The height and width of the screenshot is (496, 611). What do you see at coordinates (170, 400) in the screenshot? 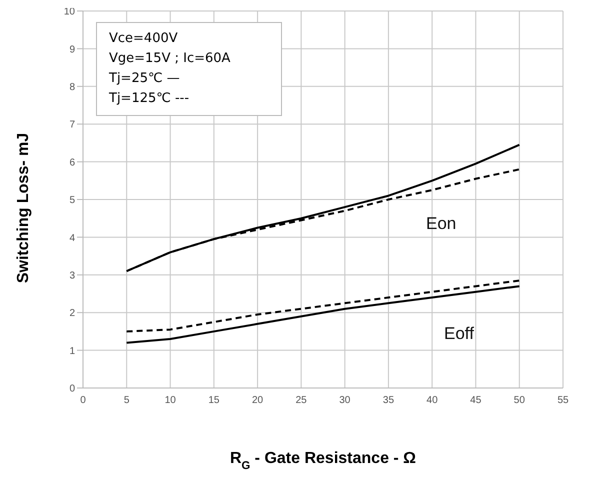
I see `x-tick-label: 10` at bounding box center [170, 400].